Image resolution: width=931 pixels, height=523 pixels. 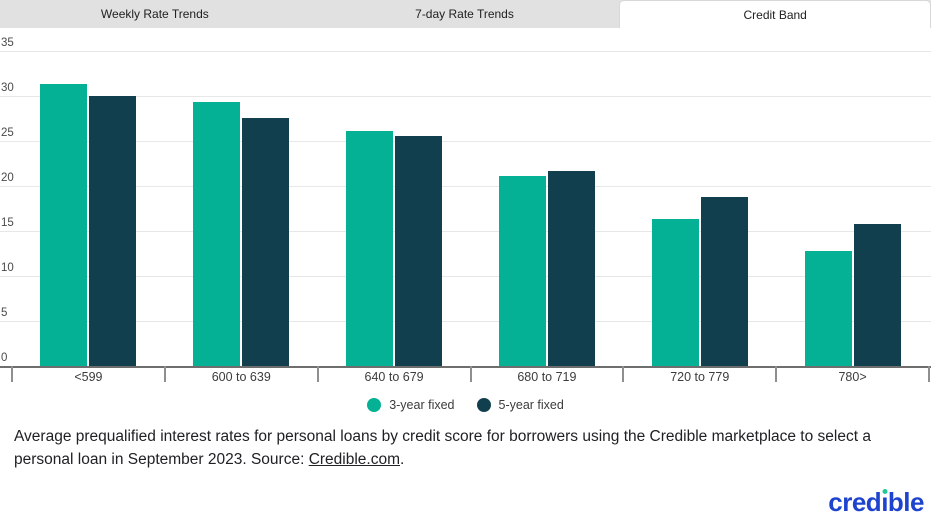 I want to click on bar-3-year-fixed-680to719, so click(x=522, y=271).